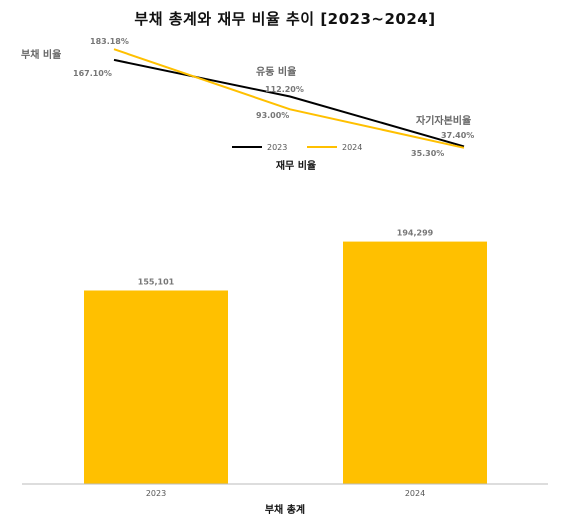 This screenshot has width=570, height=519. Describe the element at coordinates (457, 135) in the screenshot. I see `data-label-2023-equity-ratio: 37.40%` at that location.